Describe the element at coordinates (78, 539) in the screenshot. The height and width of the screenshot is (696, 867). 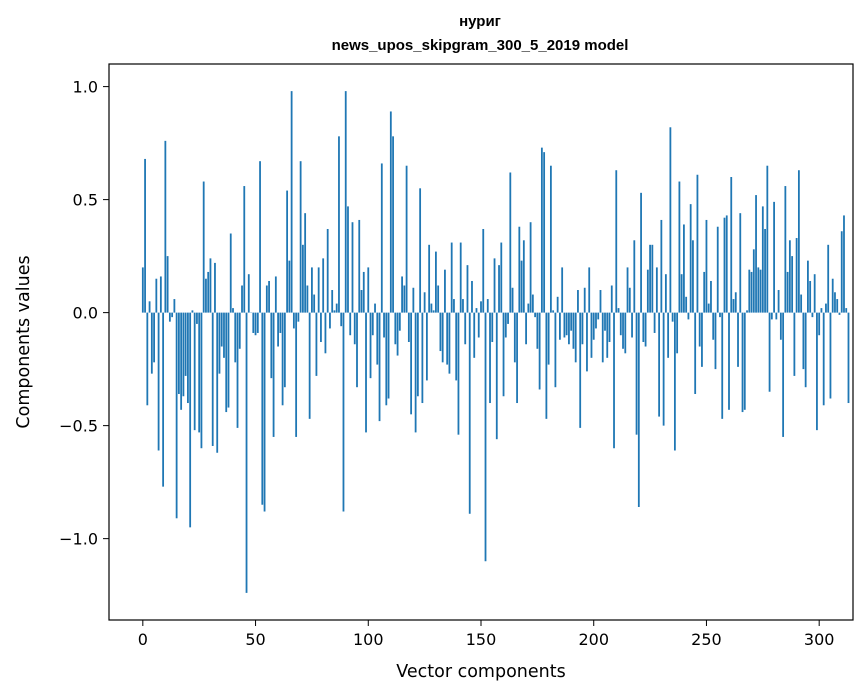
I see `y-tick-label: −1.0` at that location.